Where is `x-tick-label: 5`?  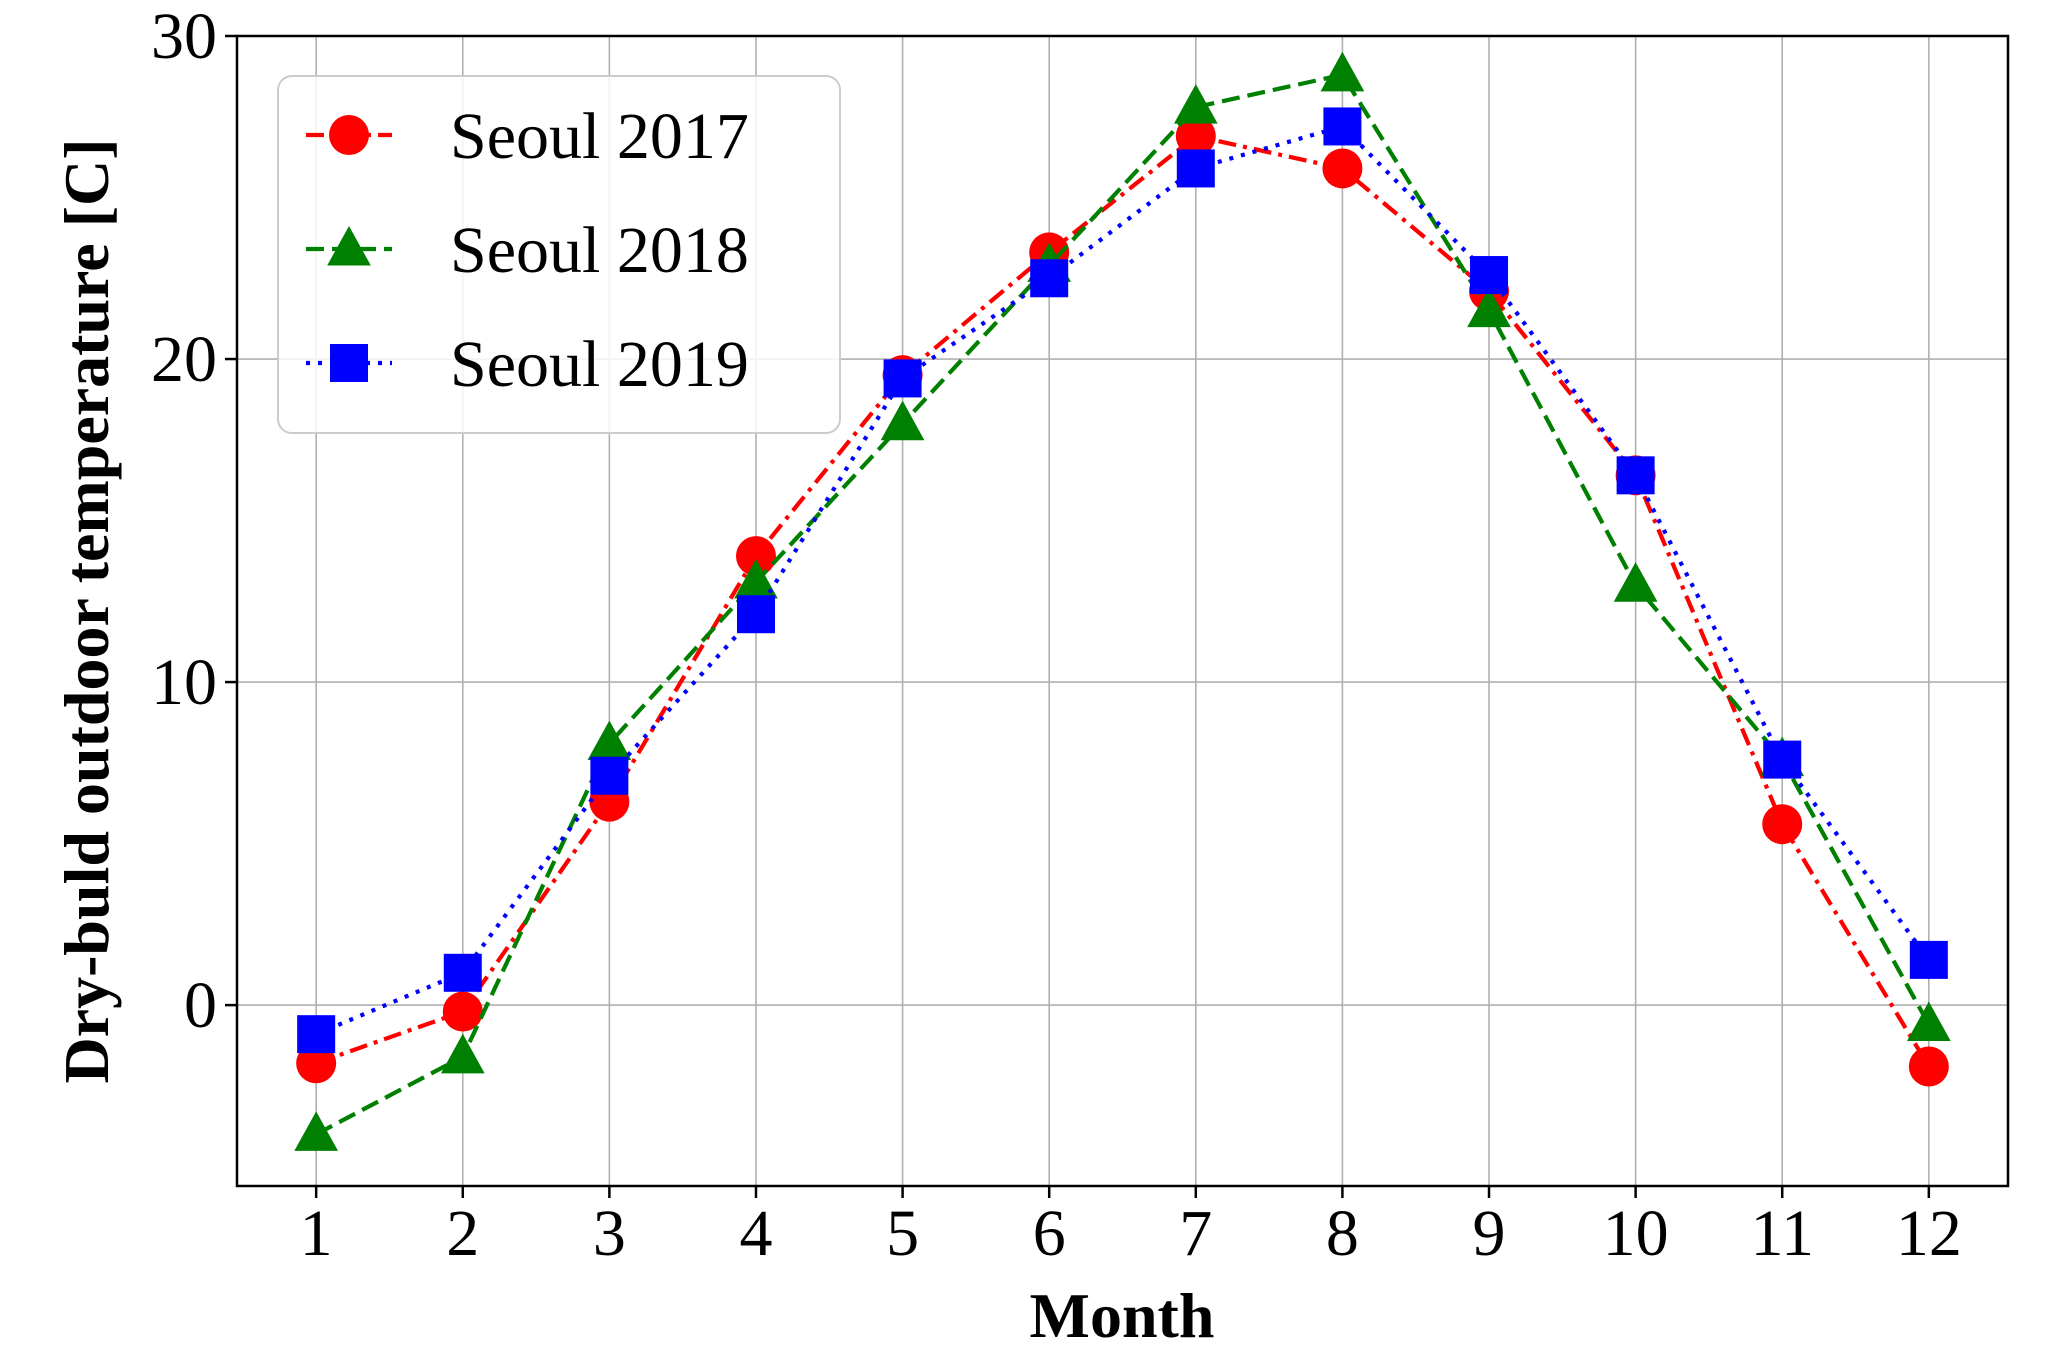 x-tick-label: 5 is located at coordinates (902, 1233).